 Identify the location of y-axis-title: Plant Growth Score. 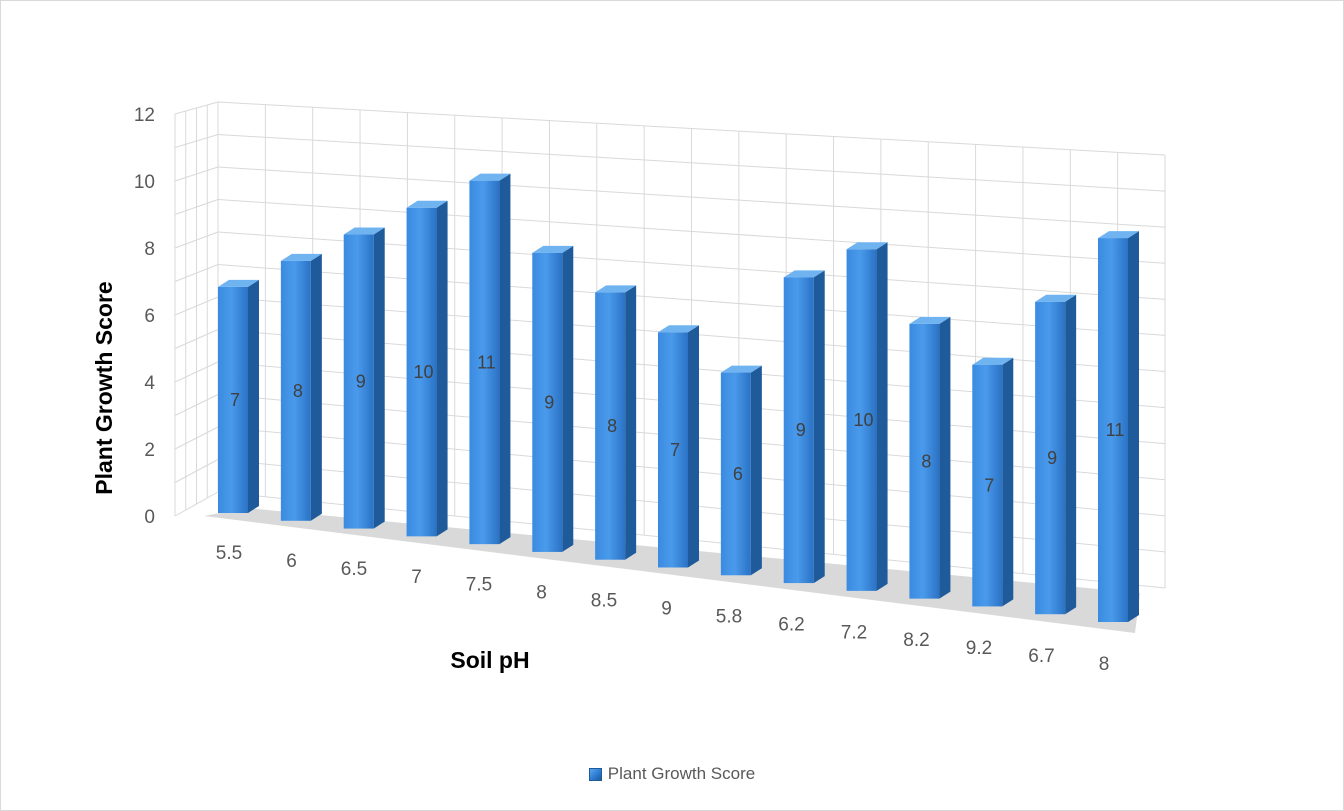
(104, 387).